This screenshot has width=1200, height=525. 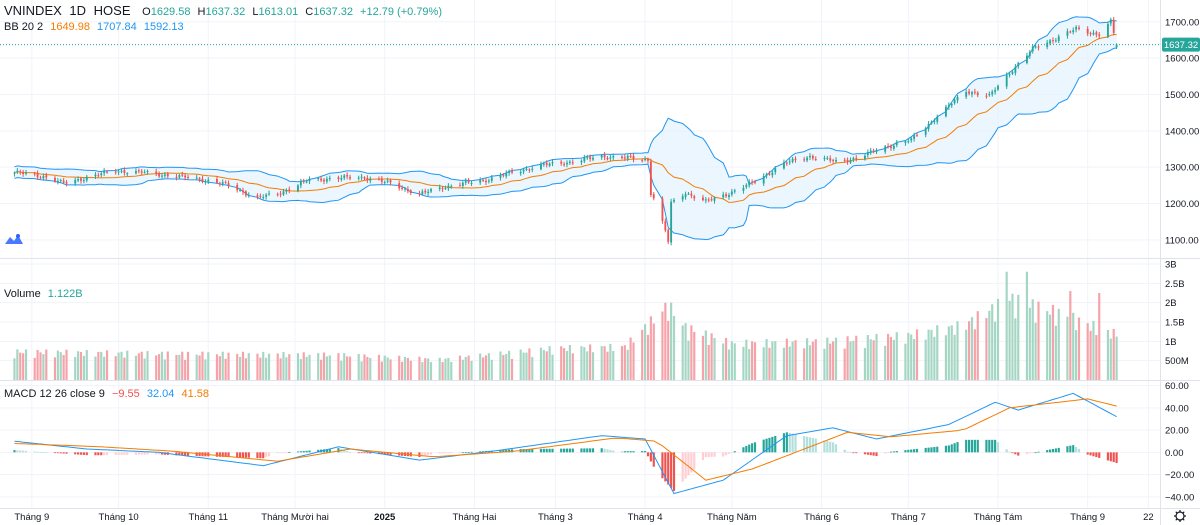 I want to click on macd-label: MACD 12 26 close 9, so click(x=54, y=394).